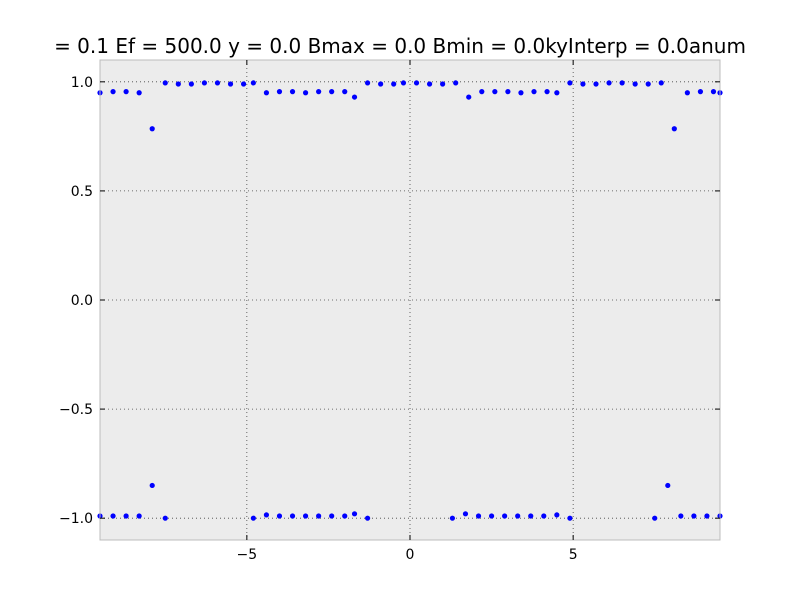  I want to click on y-tick-label: 1.0, so click(82, 83).